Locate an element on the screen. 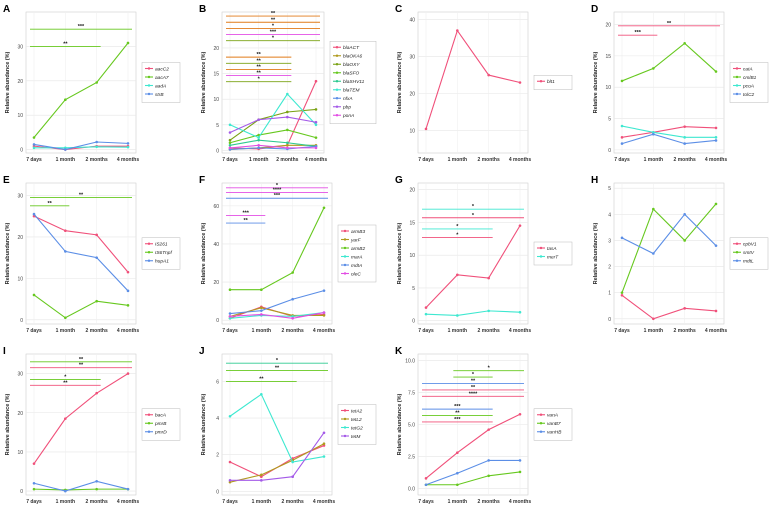  legend-label: mdtA is located at coordinates (356, 266).